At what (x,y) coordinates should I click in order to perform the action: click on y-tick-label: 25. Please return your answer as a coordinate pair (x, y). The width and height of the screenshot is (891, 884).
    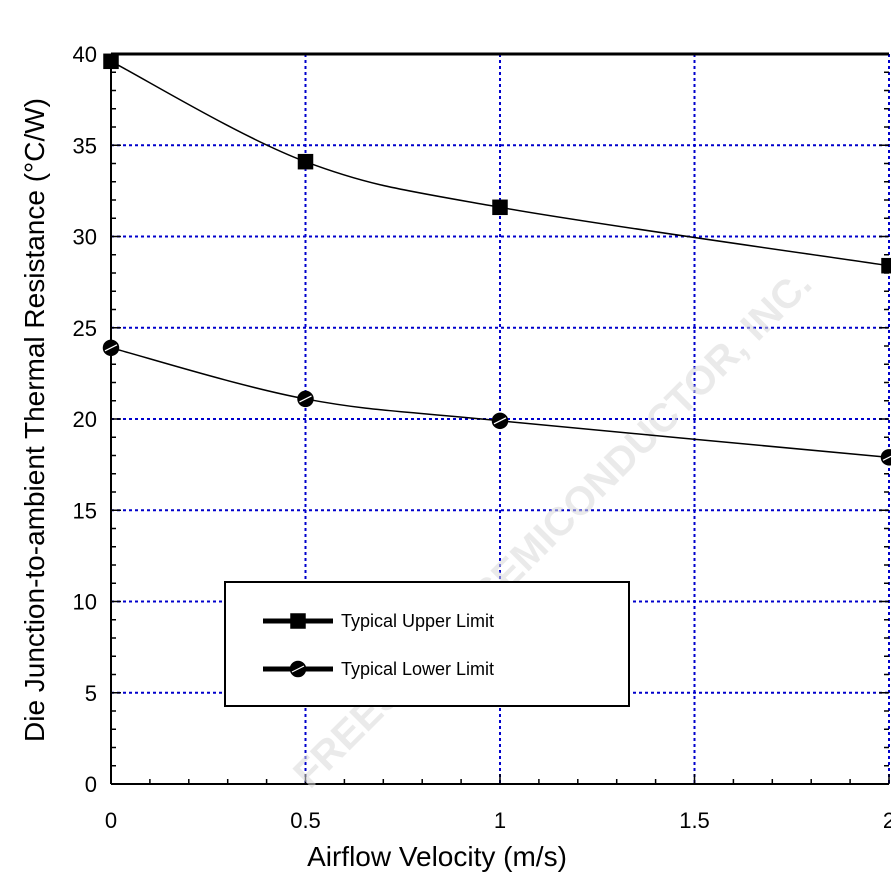
    Looking at the image, I should click on (85, 328).